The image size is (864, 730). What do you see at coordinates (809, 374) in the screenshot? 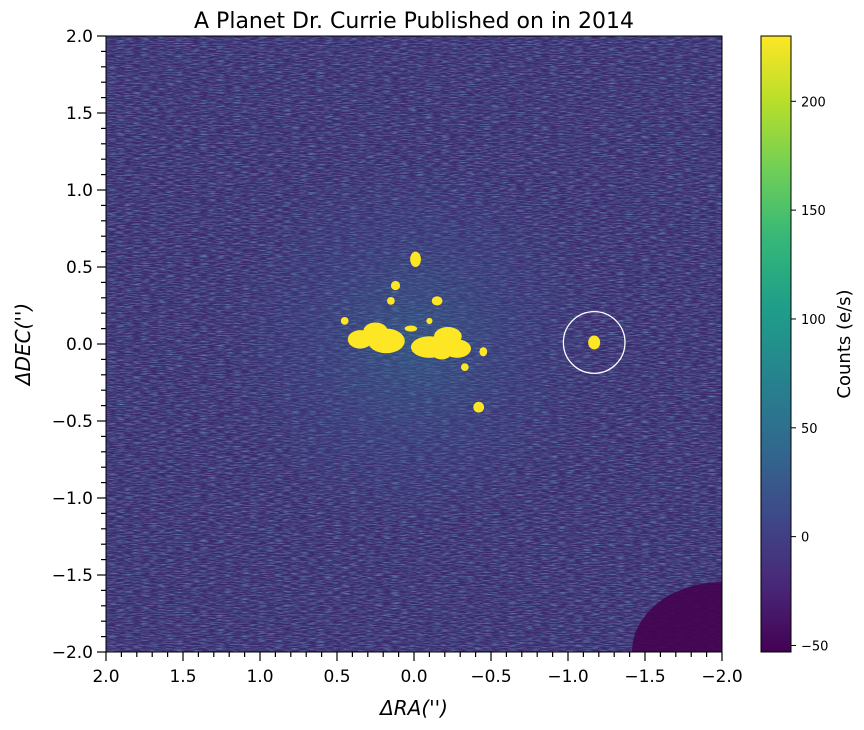
I see `colorbar-ticks: −50 0 50 100 150 200` at bounding box center [809, 374].